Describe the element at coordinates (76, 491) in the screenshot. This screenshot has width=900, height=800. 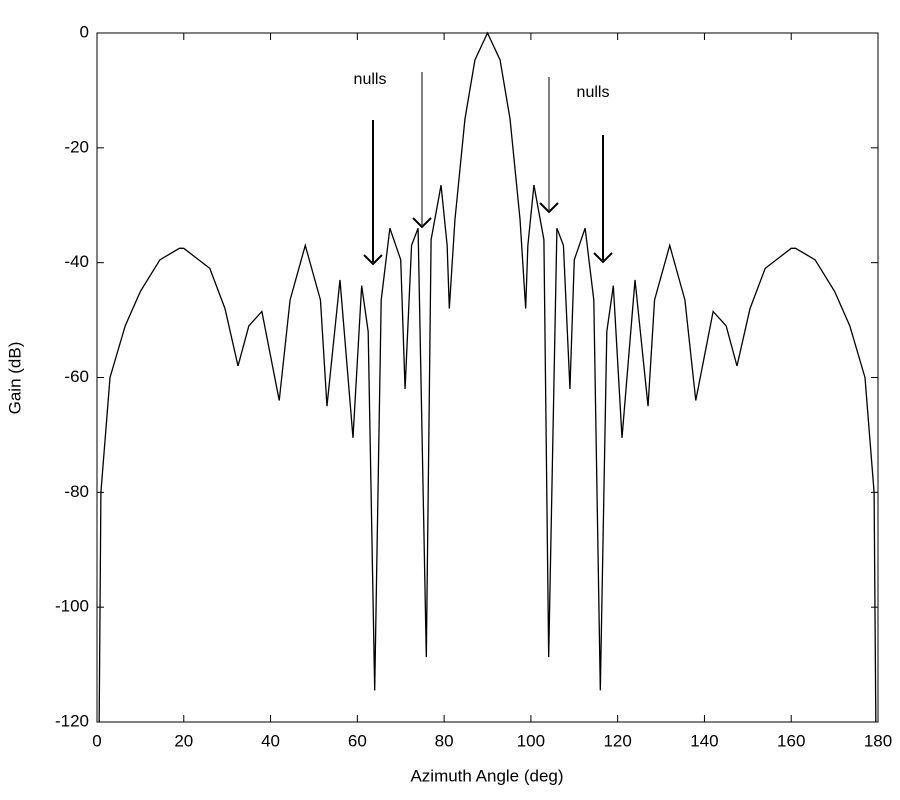
I see `y-tick-label: -80` at that location.